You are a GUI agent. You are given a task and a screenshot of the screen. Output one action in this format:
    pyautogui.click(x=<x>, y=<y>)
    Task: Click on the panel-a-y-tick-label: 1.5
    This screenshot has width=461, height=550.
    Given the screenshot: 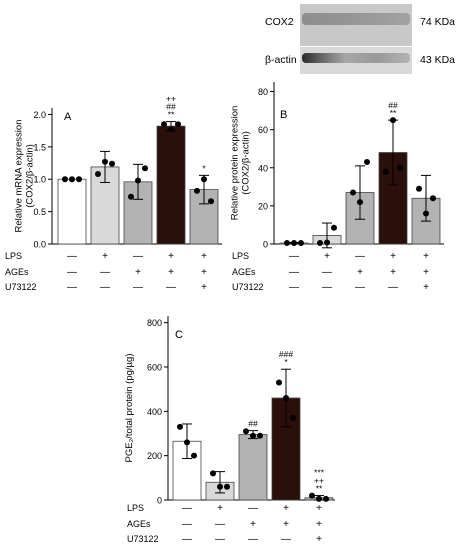 What is the action you would take?
    pyautogui.click(x=39, y=147)
    